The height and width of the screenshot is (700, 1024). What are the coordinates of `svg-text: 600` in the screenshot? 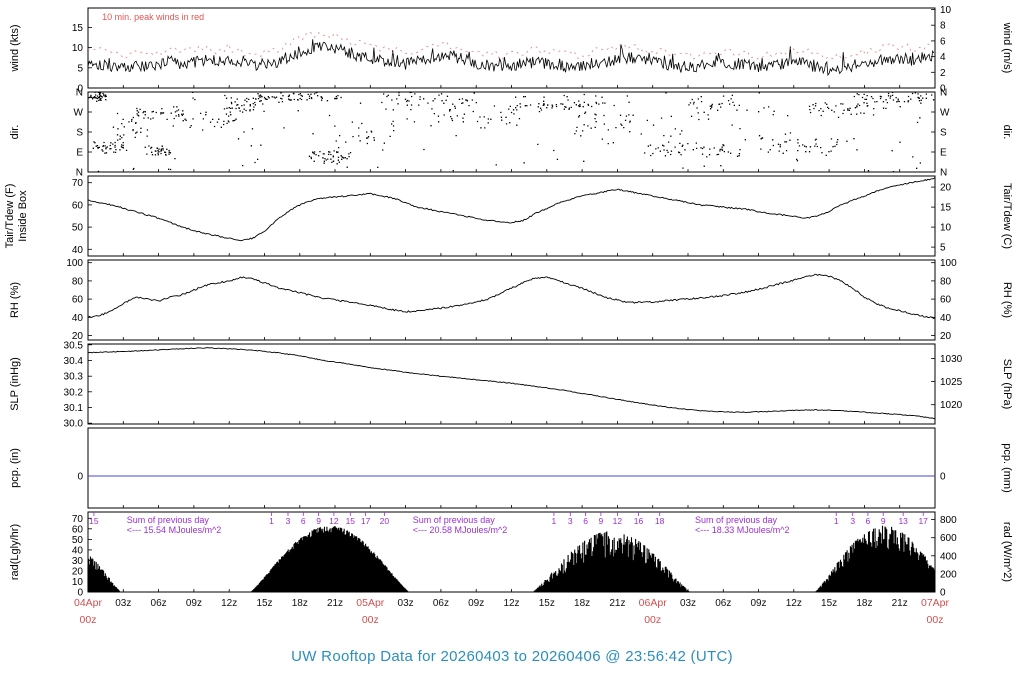 It's located at (948, 538).